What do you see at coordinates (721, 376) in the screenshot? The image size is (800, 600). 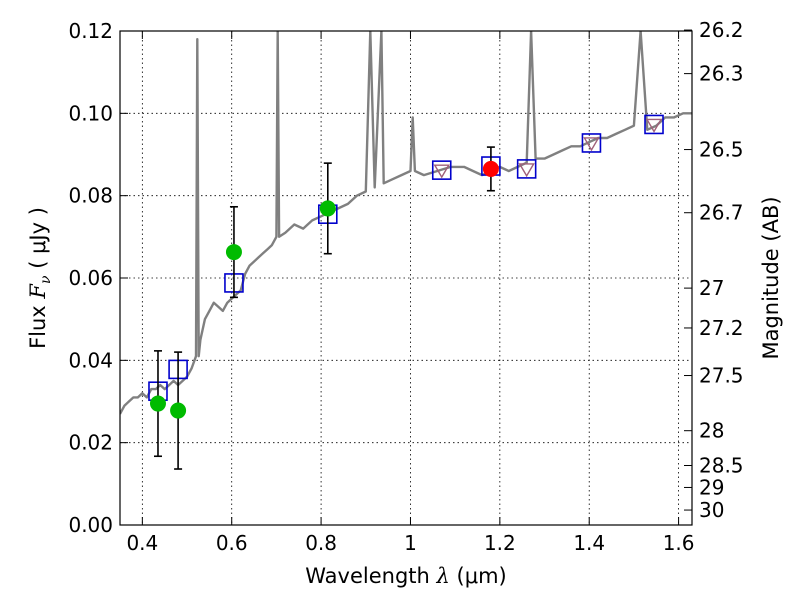 I see `y2-tick-label: 27.5` at bounding box center [721, 376].